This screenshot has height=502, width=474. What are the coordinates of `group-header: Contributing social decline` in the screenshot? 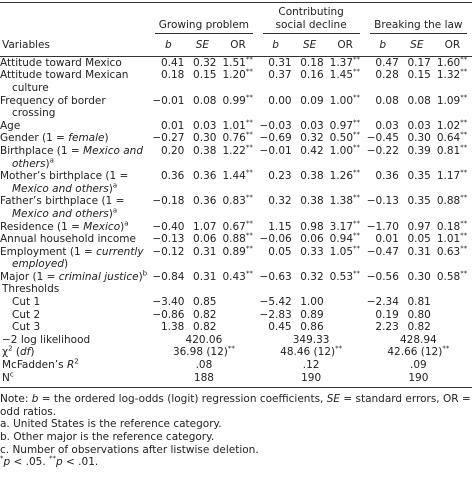 It's located at (311, 19).